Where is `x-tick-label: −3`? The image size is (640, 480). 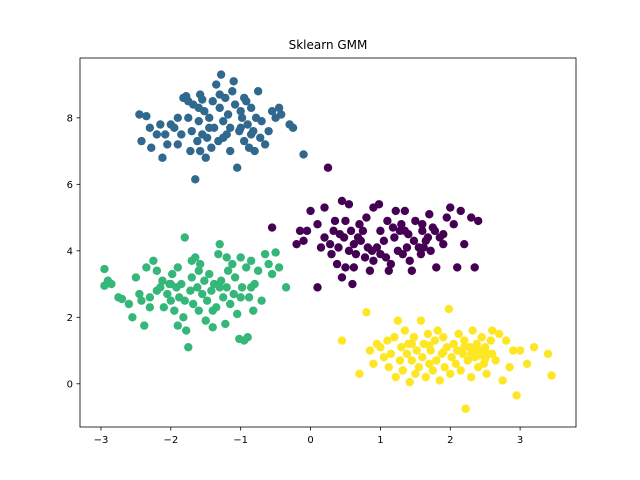 x-tick-label: −3 is located at coordinates (101, 440).